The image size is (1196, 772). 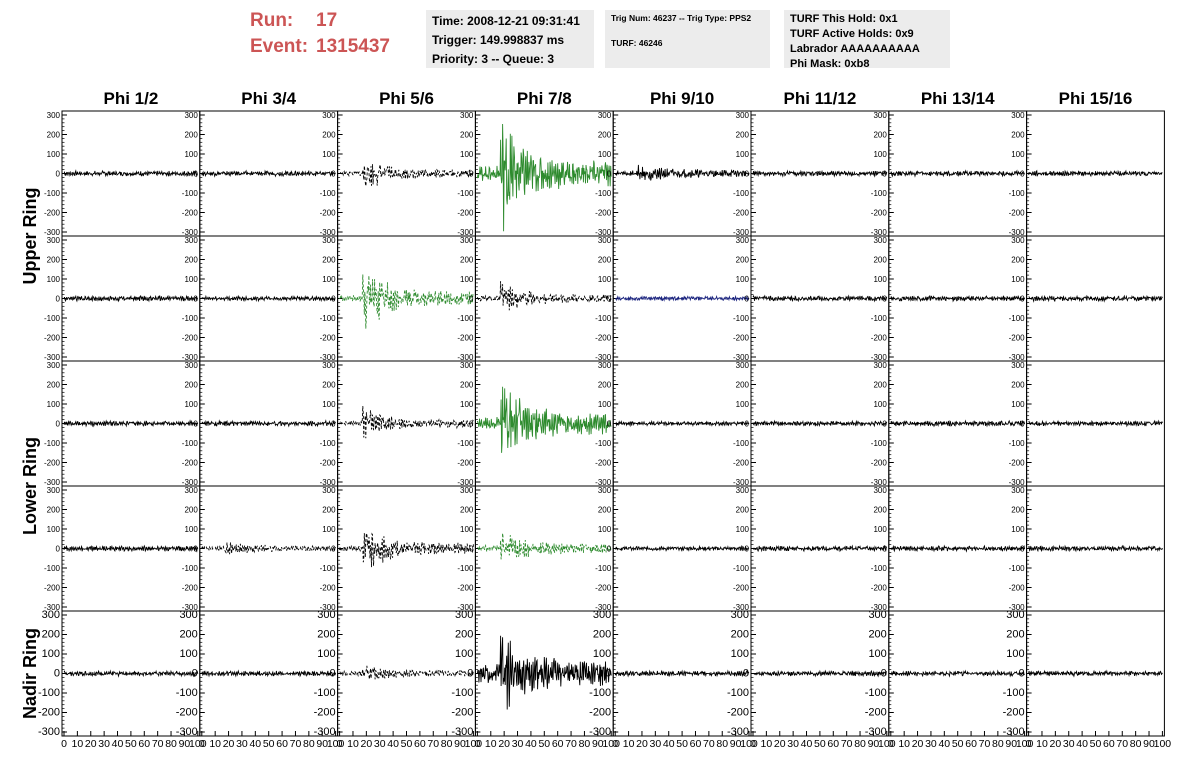 What do you see at coordinates (327, 20) in the screenshot?
I see `run-value: 17` at bounding box center [327, 20].